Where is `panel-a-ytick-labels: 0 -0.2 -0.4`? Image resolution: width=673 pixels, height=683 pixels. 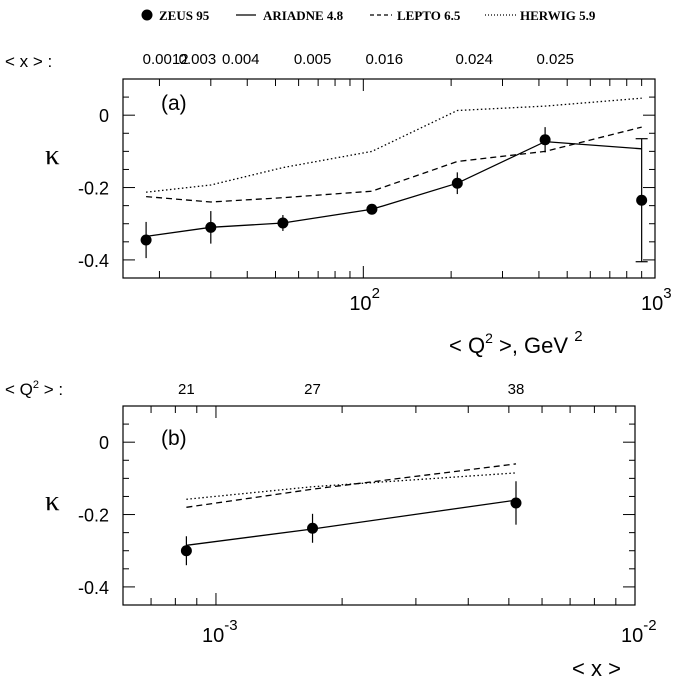
panel-a-ytick-labels: 0 -0.2 -0.4 is located at coordinates (93, 188).